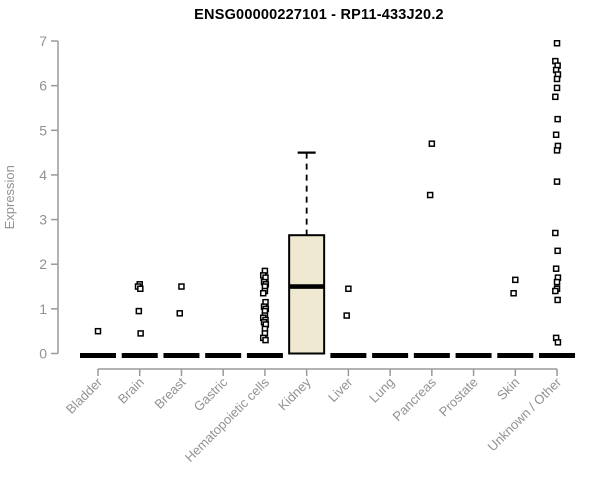  I want to click on x-tick-label-brain: Brain, so click(131, 391).